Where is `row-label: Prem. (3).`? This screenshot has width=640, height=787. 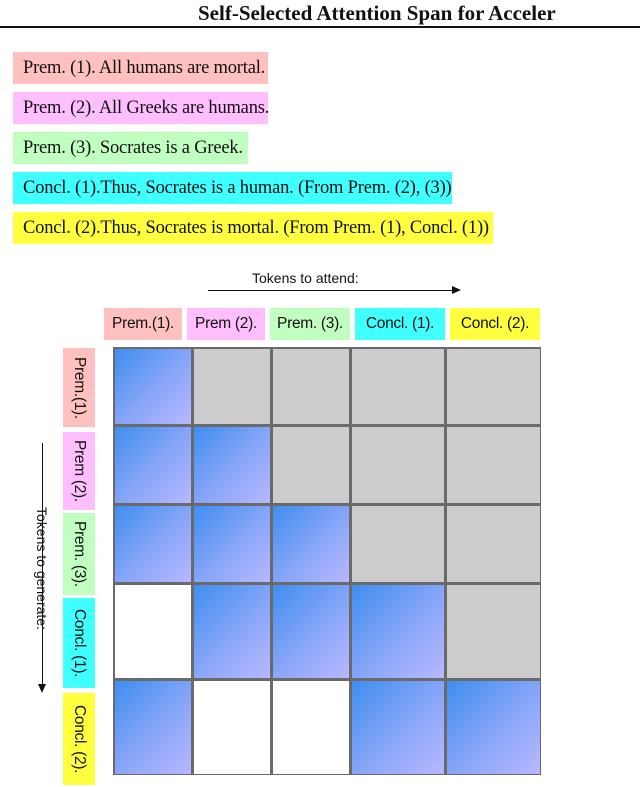 row-label: Prem. (3). is located at coordinates (79, 554).